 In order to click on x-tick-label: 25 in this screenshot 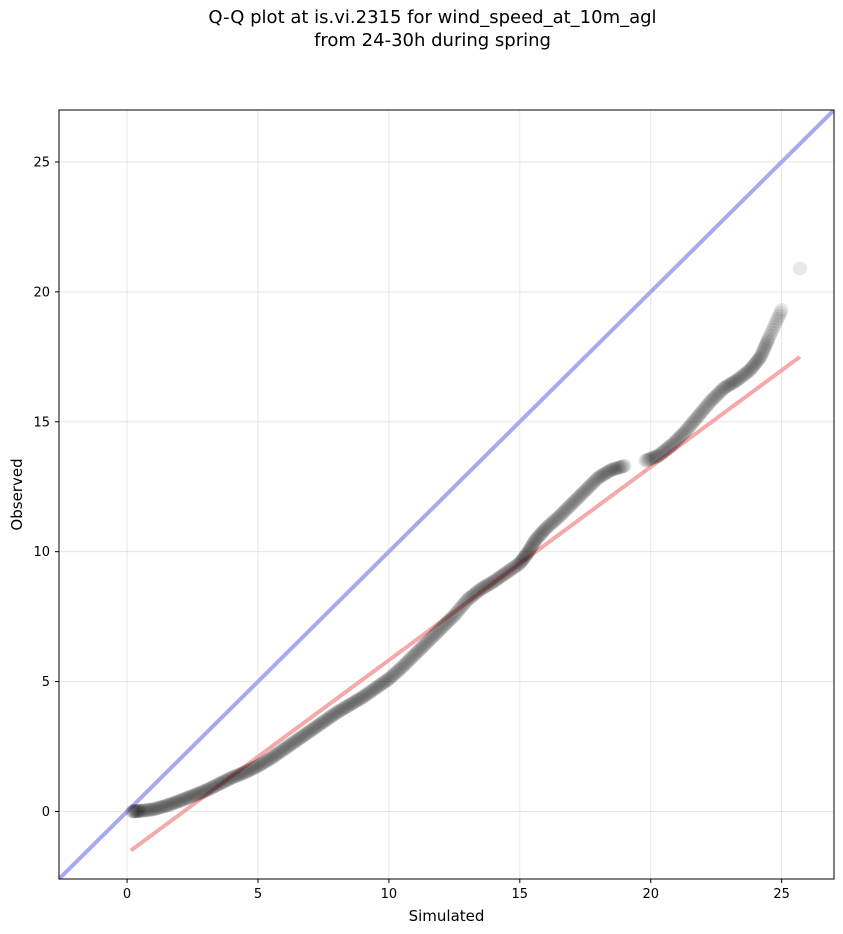, I will do `click(781, 894)`.